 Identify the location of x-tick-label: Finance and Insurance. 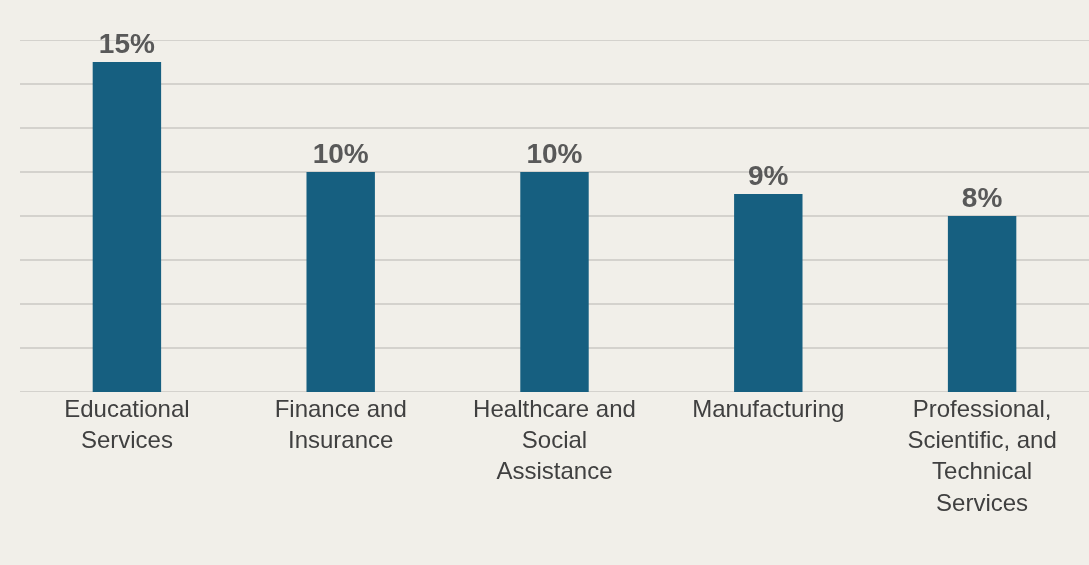
(340, 424).